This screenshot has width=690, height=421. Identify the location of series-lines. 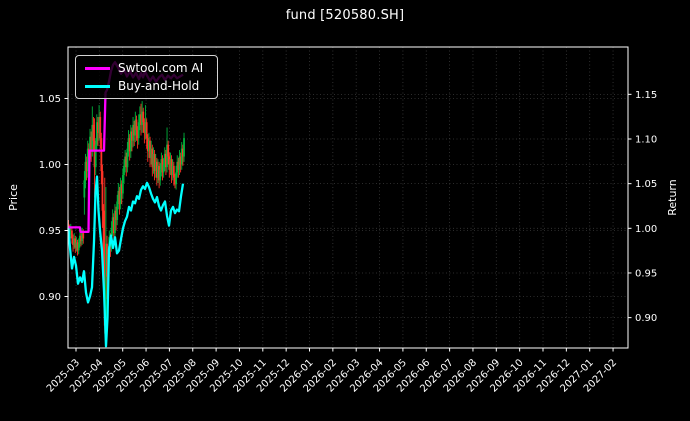
(126, 204).